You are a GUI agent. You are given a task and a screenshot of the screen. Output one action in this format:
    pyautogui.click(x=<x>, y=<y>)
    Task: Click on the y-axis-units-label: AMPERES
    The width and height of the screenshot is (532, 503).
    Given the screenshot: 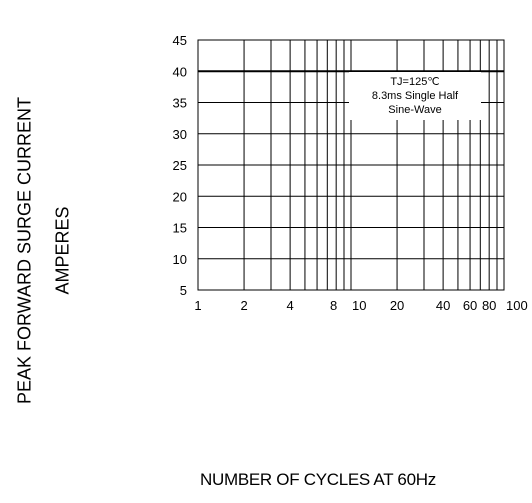 What is the action you would take?
    pyautogui.click(x=62, y=250)
    